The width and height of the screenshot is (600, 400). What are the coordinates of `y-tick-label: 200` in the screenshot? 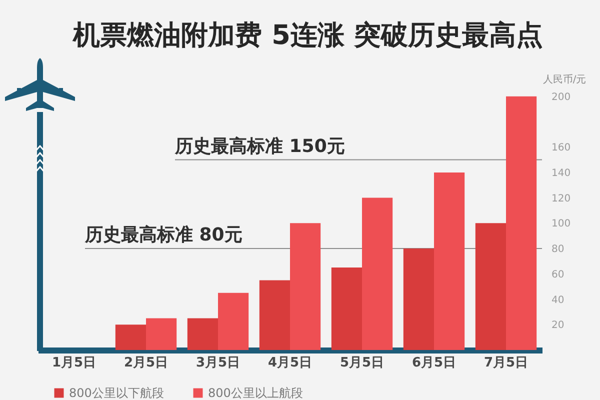 It's located at (561, 97).